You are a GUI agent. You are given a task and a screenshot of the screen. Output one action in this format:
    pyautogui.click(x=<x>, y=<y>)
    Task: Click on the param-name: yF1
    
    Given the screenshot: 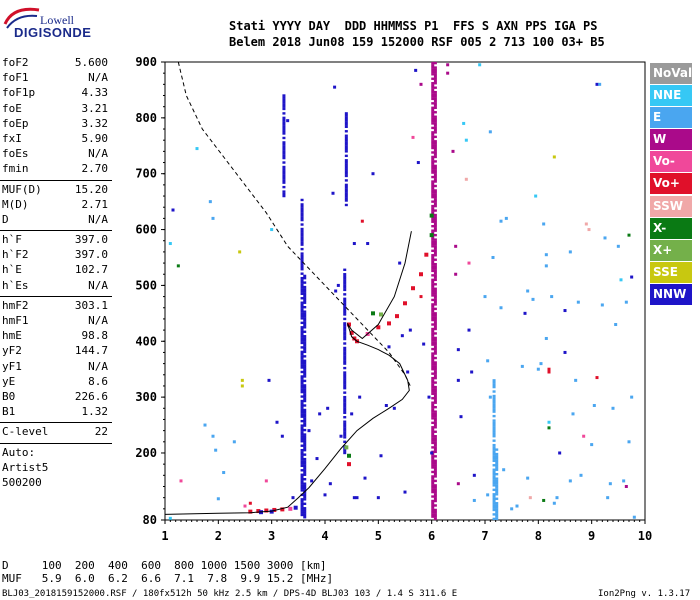 What is the action you would take?
    pyautogui.click(x=12, y=366)
    